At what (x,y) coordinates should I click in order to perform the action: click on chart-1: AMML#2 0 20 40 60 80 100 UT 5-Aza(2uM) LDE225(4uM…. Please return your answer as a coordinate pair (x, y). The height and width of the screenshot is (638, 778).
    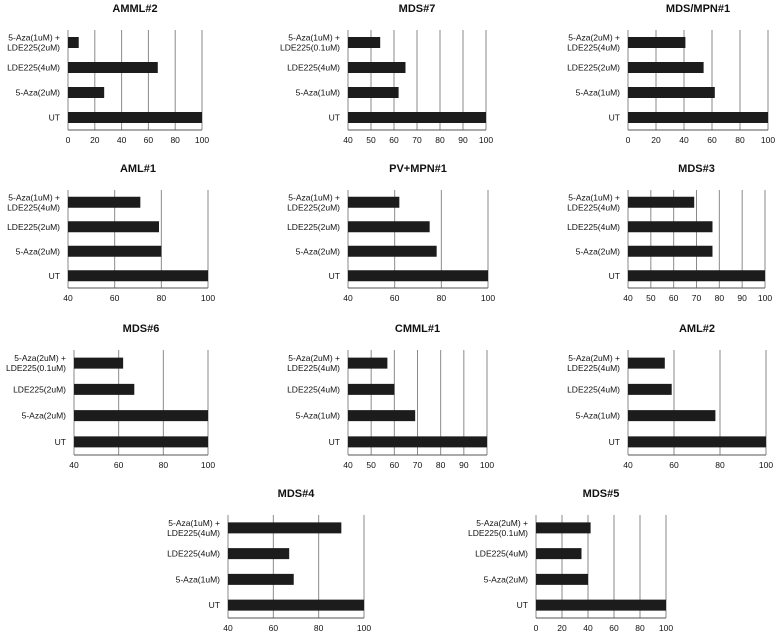
    Looking at the image, I should click on (108, 74).